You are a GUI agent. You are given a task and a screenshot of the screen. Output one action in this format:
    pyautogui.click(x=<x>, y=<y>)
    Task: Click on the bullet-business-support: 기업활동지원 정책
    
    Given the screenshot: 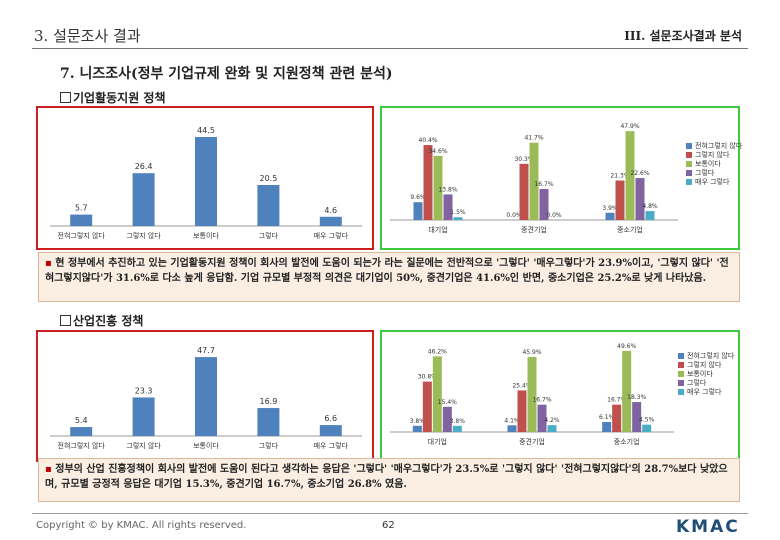 What is the action you would take?
    pyautogui.click(x=113, y=97)
    